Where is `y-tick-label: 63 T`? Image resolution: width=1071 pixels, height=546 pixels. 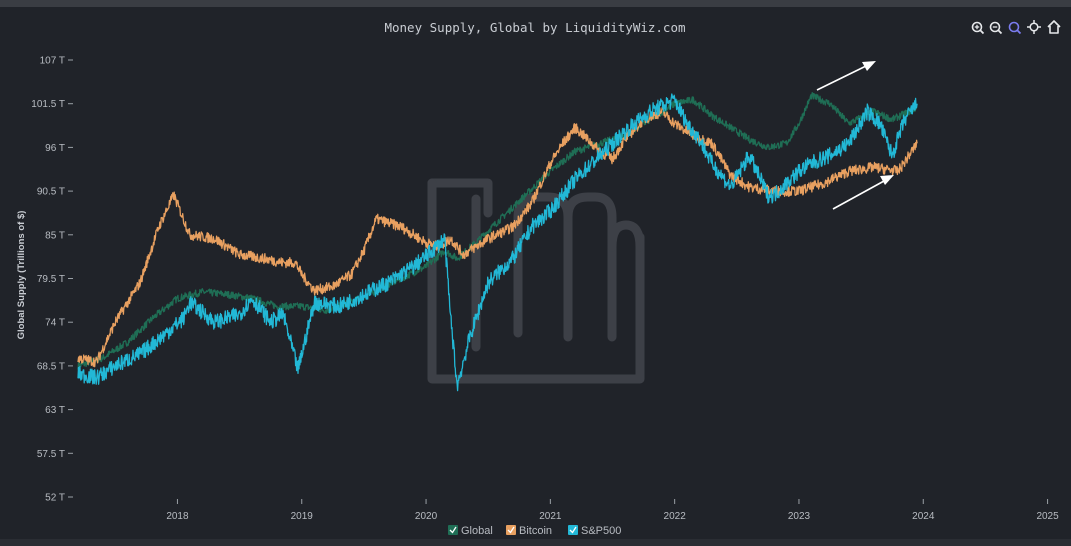
y-tick-label: 63 T is located at coordinates (55, 410).